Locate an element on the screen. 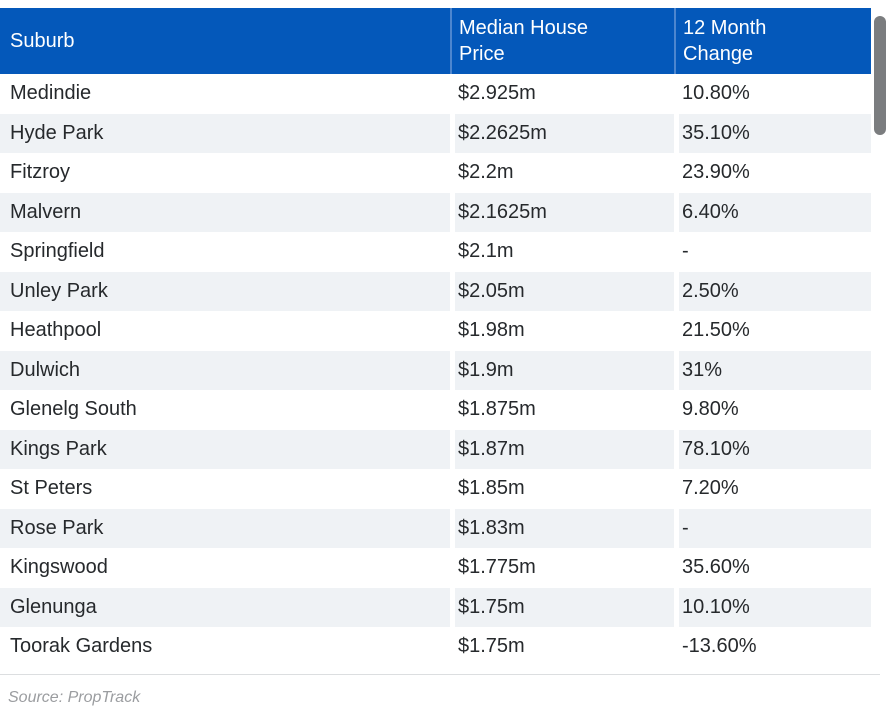 The width and height of the screenshot is (892, 723). cell-12-month-change: 35.10% is located at coordinates (772, 133).